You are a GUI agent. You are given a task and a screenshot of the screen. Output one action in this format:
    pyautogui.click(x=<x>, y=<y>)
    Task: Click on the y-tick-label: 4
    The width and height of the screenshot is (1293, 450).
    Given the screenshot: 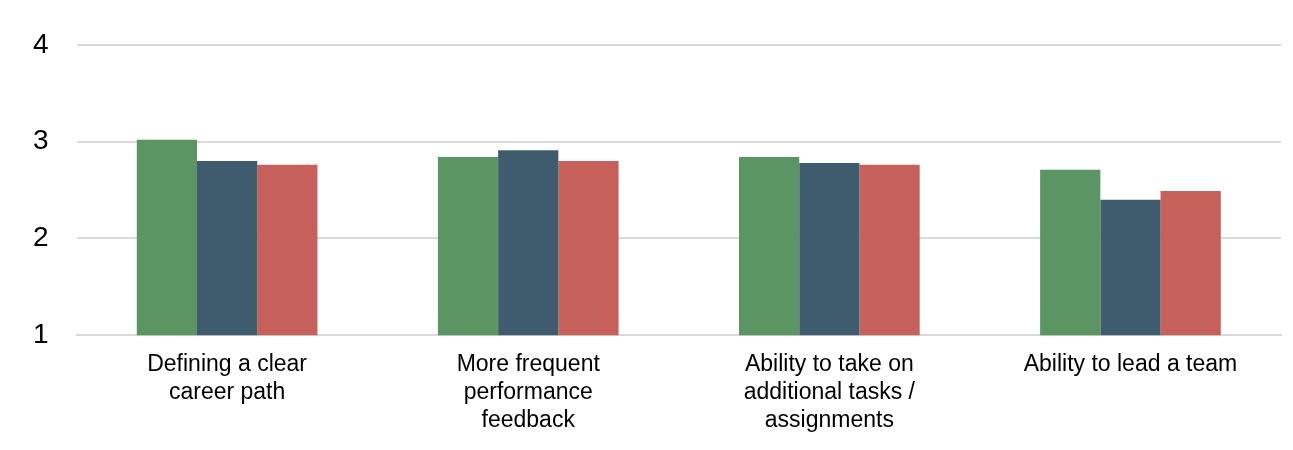 What is the action you would take?
    pyautogui.click(x=40, y=43)
    